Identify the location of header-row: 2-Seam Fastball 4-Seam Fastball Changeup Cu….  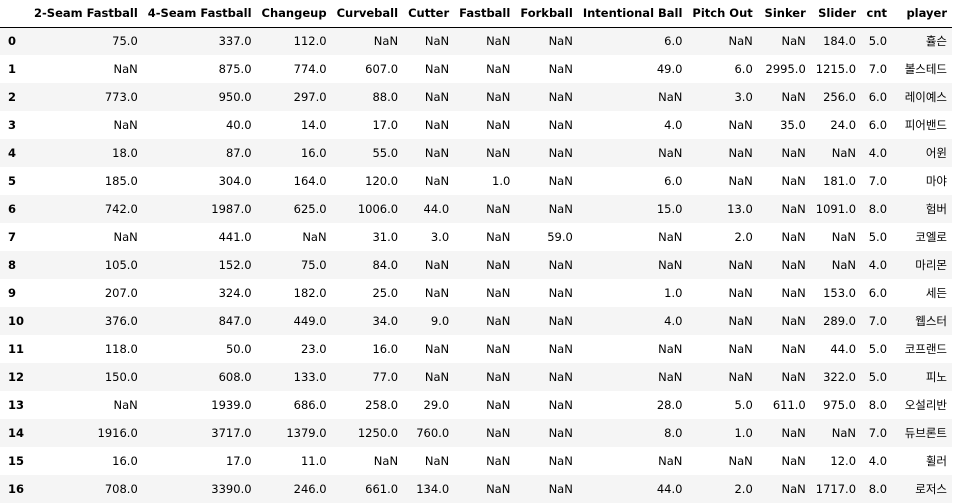
(476, 14).